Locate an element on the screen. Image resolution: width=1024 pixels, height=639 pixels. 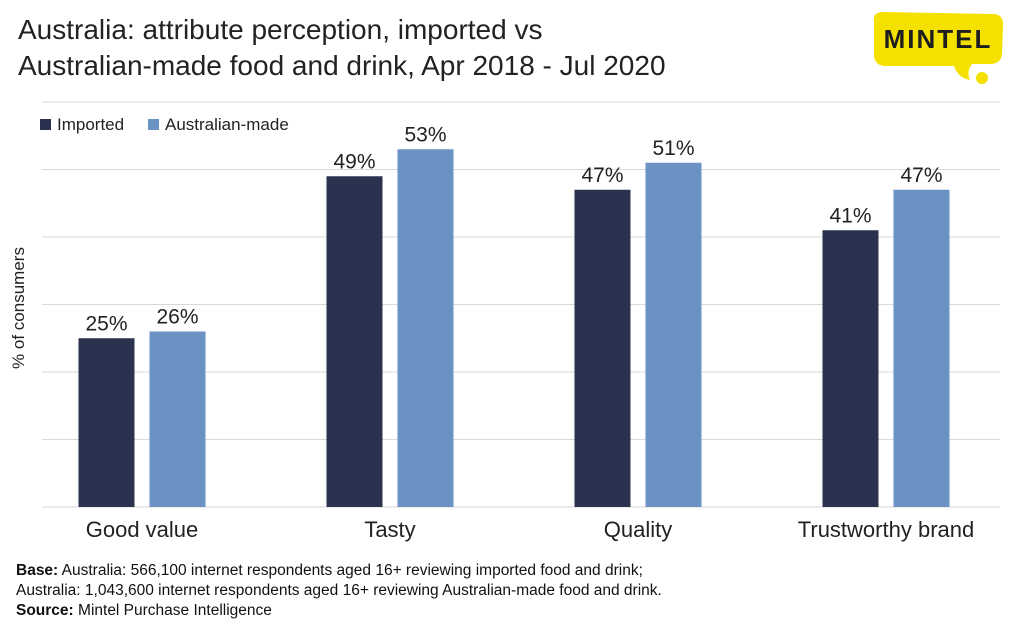
data-label: 41% is located at coordinates (850, 215).